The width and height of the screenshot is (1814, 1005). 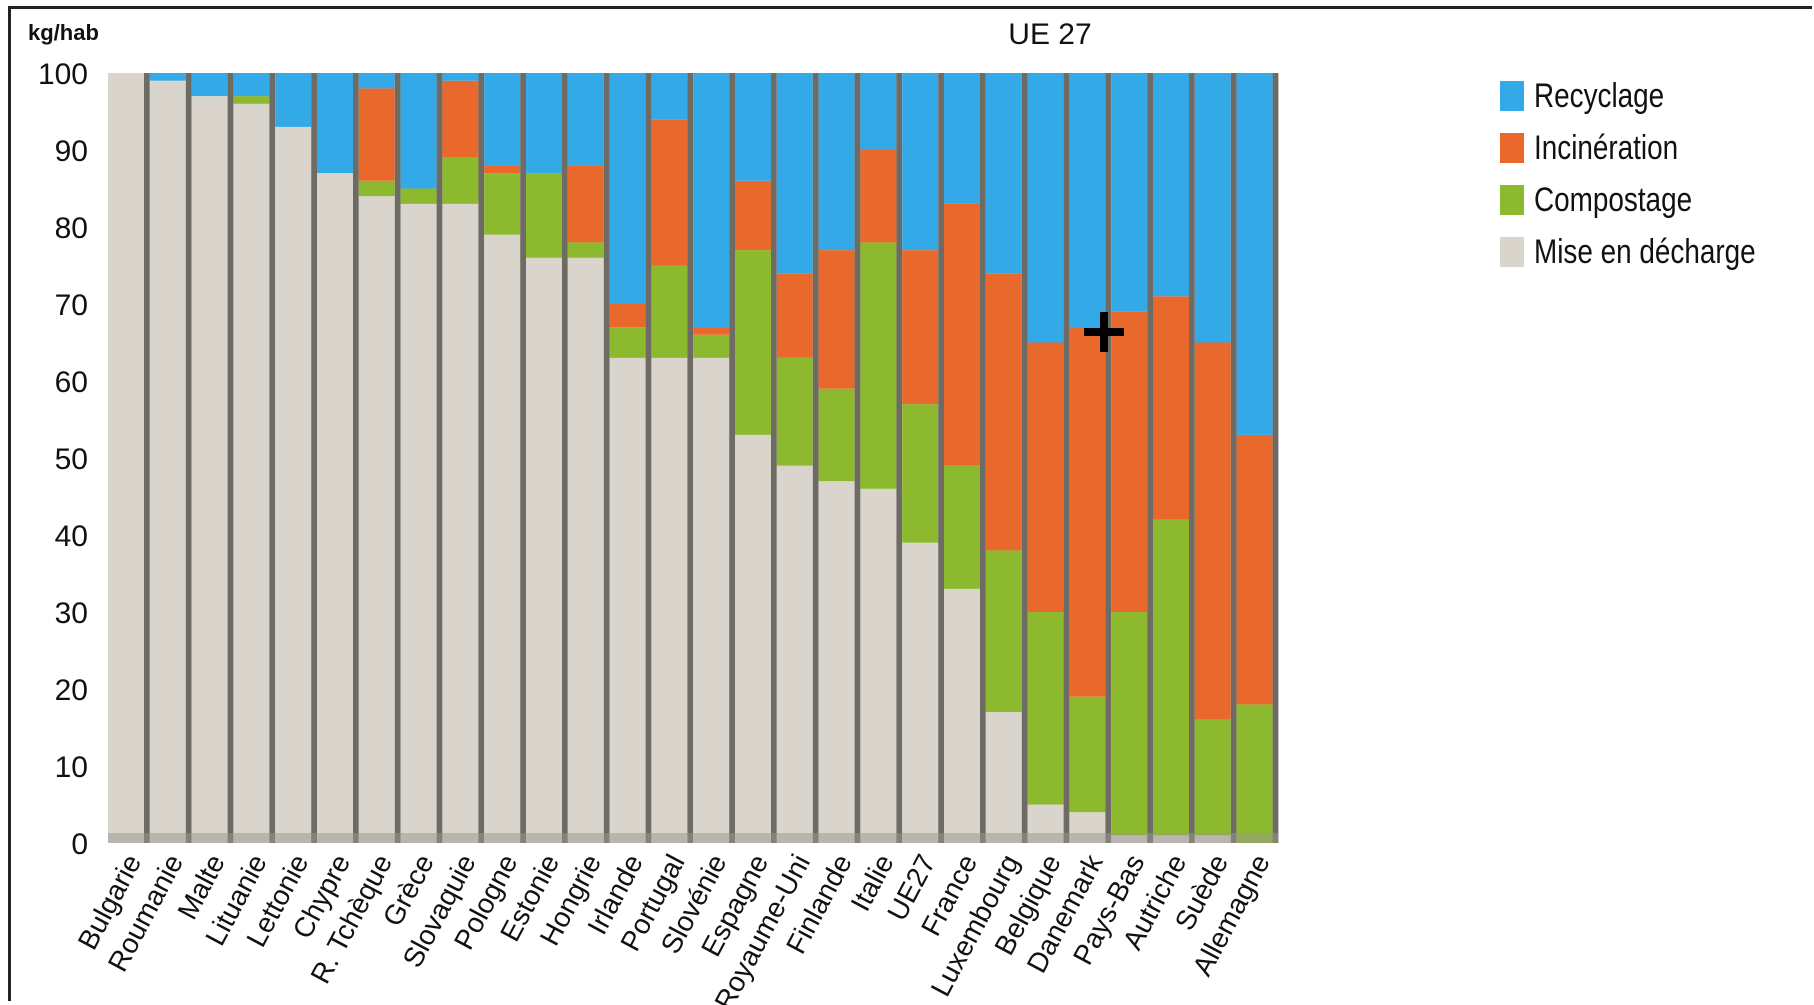 I want to click on legend-label: Compostage, so click(x=1613, y=199).